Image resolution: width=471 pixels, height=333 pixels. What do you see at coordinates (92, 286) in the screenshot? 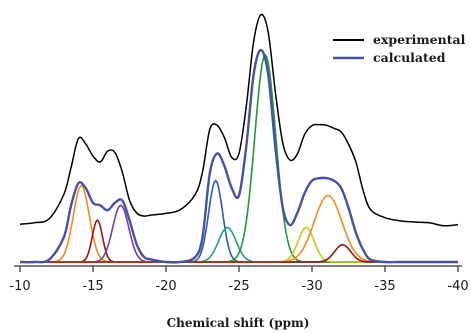
I see `x-tick-label: -15` at bounding box center [92, 286].